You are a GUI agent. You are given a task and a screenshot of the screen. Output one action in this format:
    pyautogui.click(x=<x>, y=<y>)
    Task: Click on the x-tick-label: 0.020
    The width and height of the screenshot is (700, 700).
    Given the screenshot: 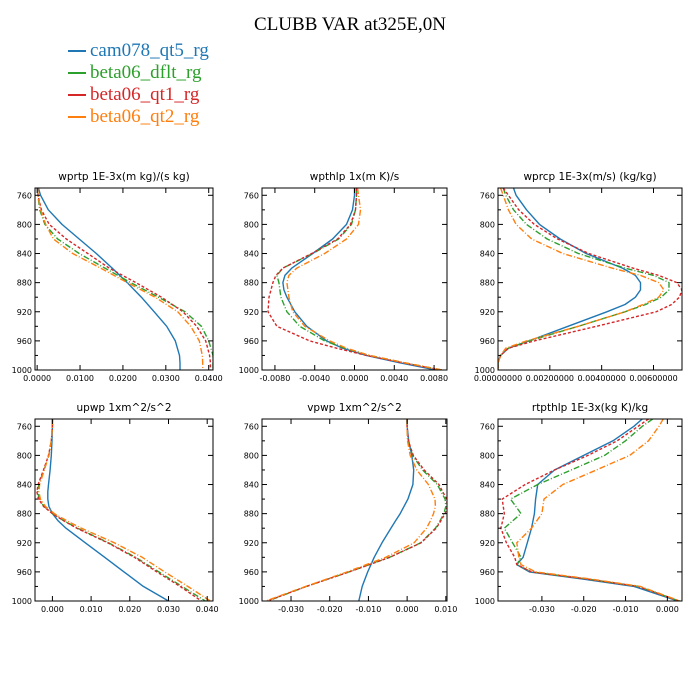 What is the action you would take?
    pyautogui.click(x=129, y=609)
    